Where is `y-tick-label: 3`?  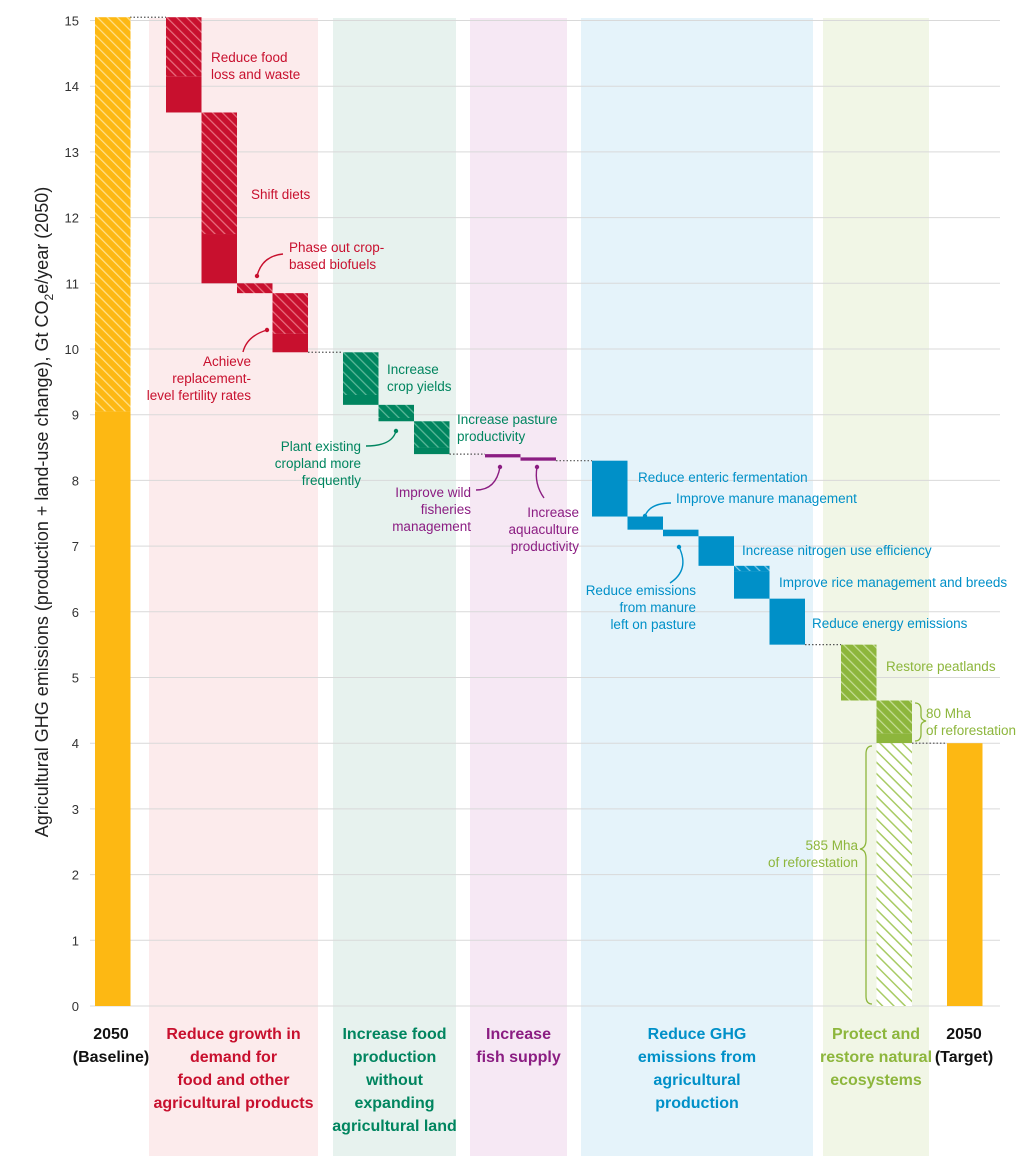
y-tick-label: 3 is located at coordinates (75, 809).